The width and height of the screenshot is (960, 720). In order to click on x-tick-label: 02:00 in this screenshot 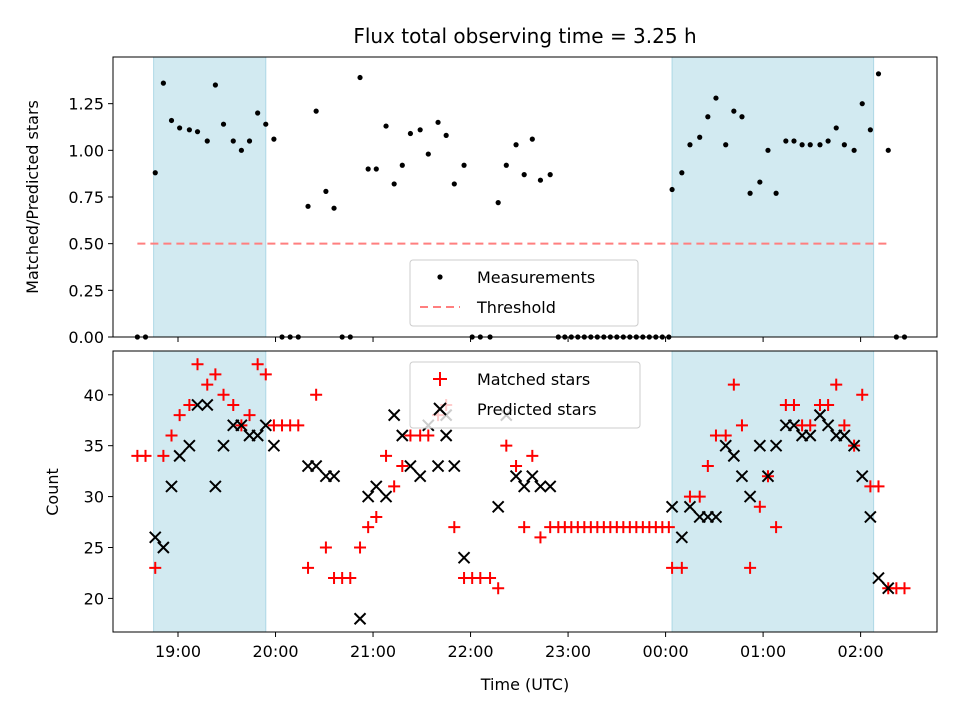, I will do `click(861, 651)`.